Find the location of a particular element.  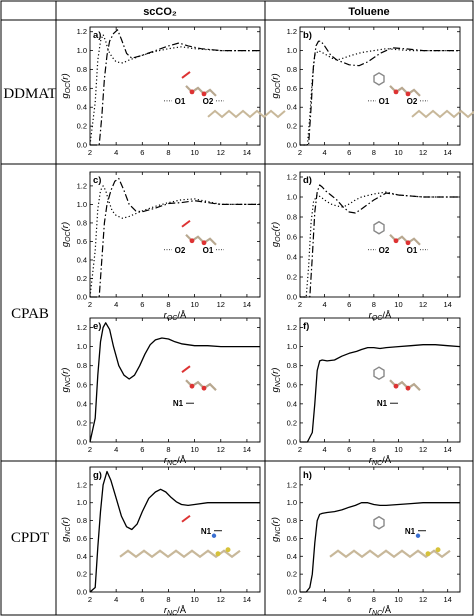

nitrogen-atom is located at coordinates (418, 535).